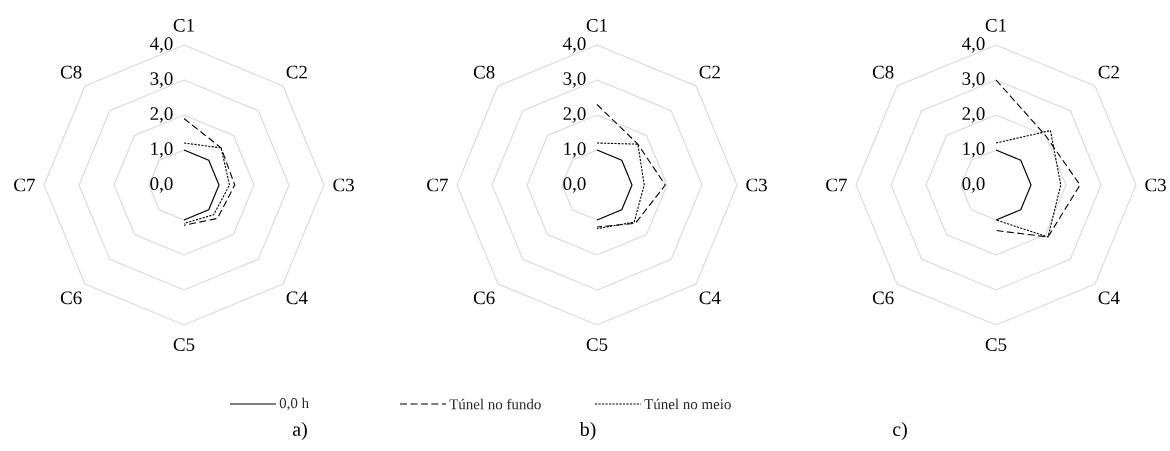 This screenshot has width=1170, height=451. Describe the element at coordinates (294, 404) in the screenshot. I see `legend-label: 0,0 h` at that location.